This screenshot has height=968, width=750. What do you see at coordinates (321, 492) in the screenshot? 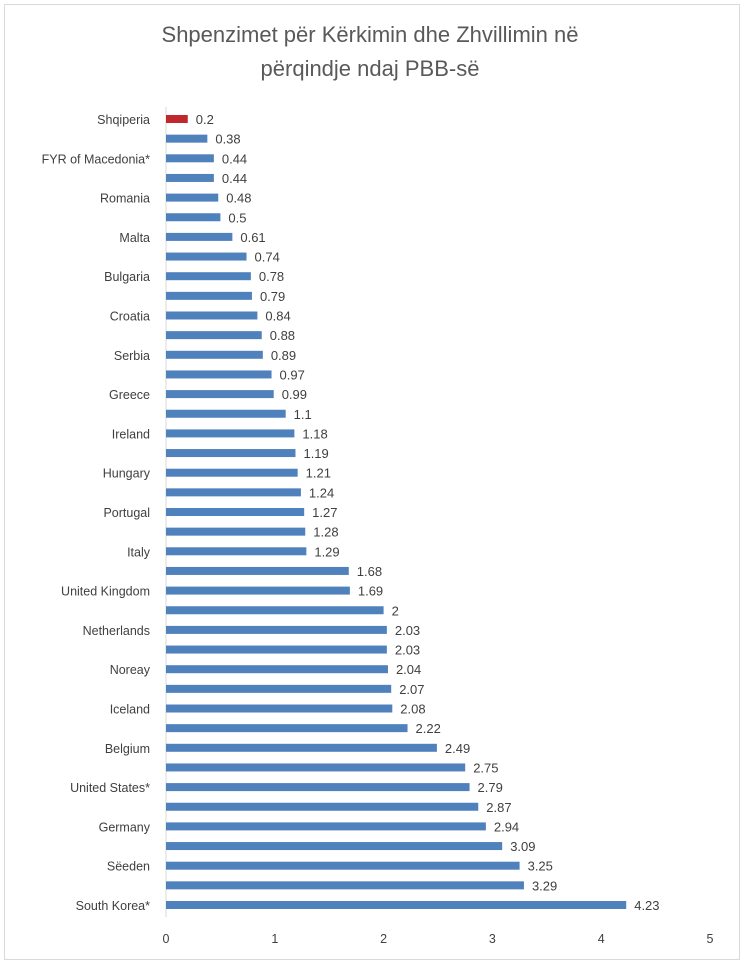
I see `data-label: 1.24` at bounding box center [321, 492].